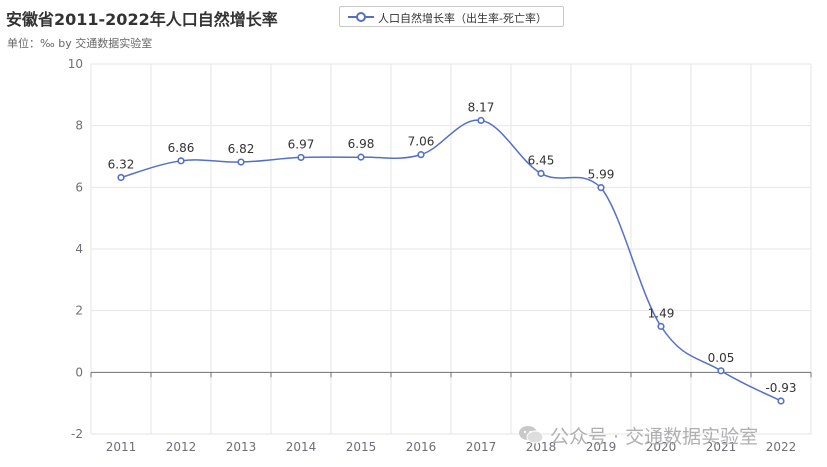 The image size is (827, 467). I want to click on y-tick-label: 2, so click(79, 311).